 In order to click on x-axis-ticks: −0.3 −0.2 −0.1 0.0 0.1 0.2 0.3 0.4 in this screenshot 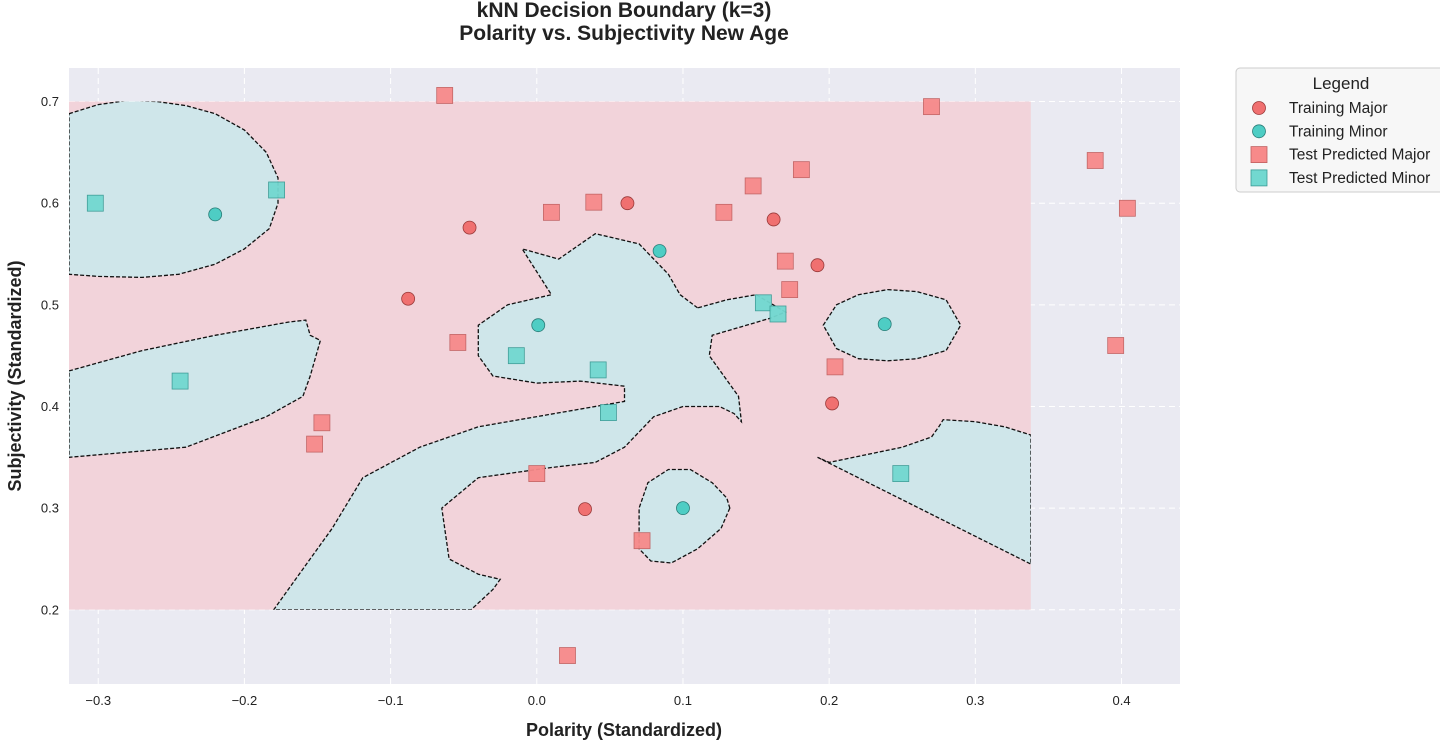, I will do `click(607, 700)`.